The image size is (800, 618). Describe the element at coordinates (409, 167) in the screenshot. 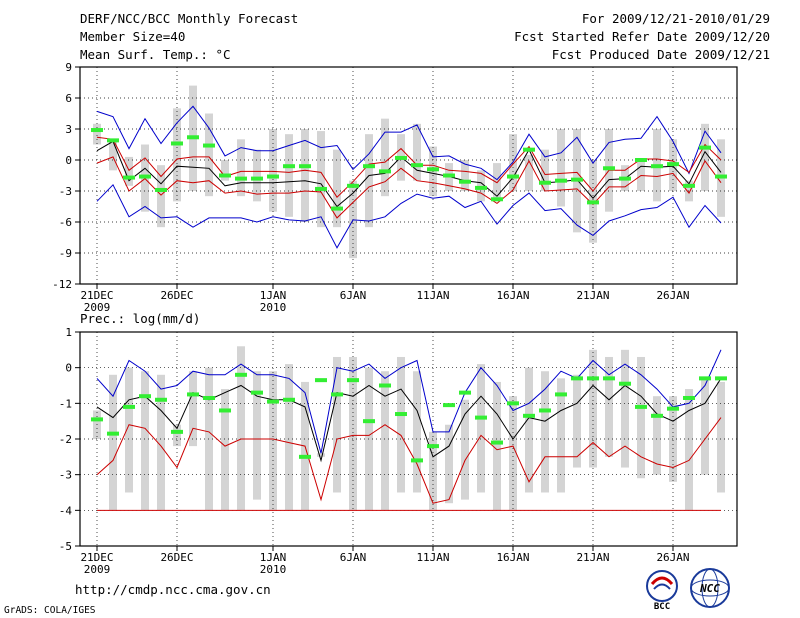

I see `temp-mean-plus-line` at that location.